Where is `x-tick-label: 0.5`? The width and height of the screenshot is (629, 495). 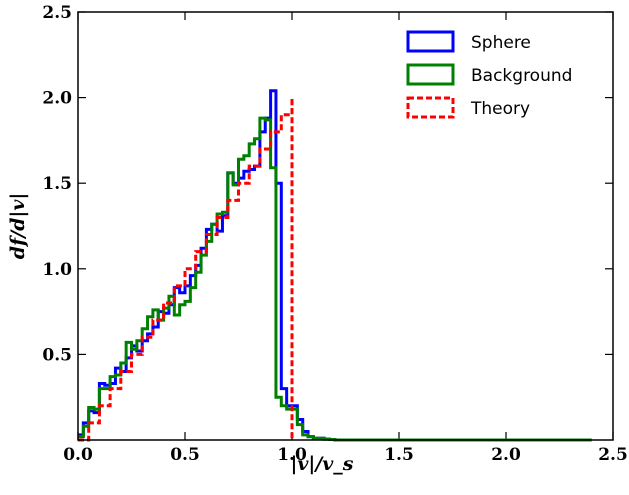 x-tick-label: 0.5 is located at coordinates (185, 455).